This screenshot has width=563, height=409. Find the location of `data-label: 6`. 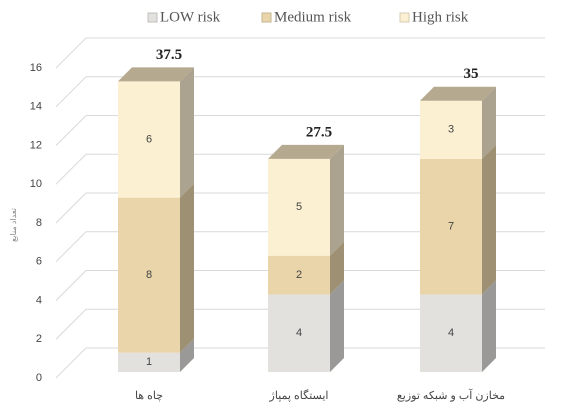

data-label: 6 is located at coordinates (149, 139).